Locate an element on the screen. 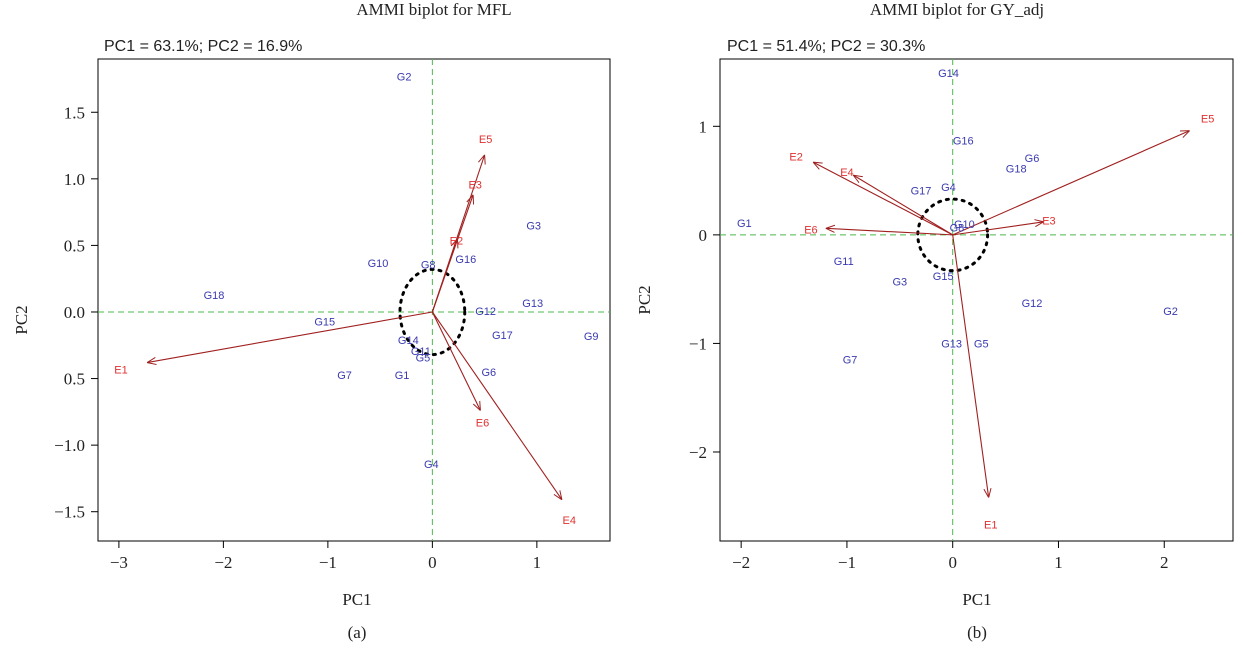 The height and width of the screenshot is (652, 1244). x-tick-label: −3 is located at coordinates (119, 562).